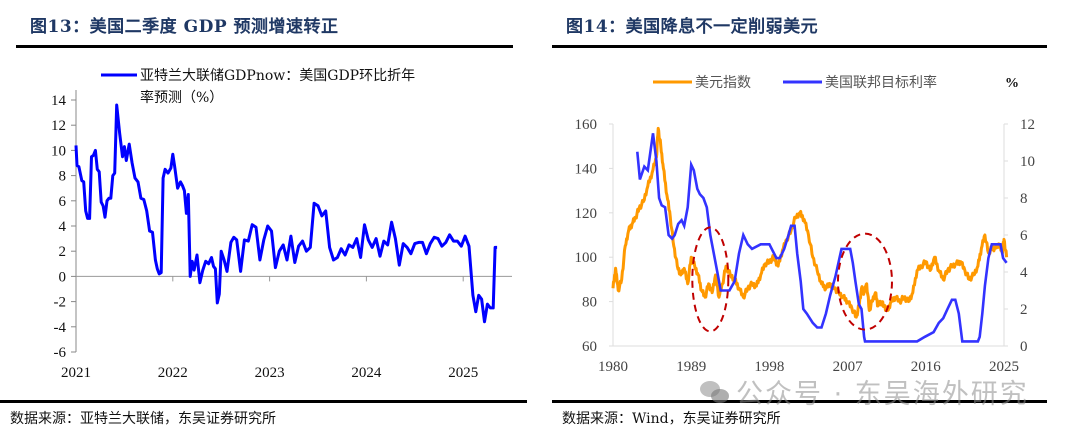 Image resolution: width=1080 pixels, height=435 pixels. I want to click on left-y-tick-label: 60, so click(589, 347).